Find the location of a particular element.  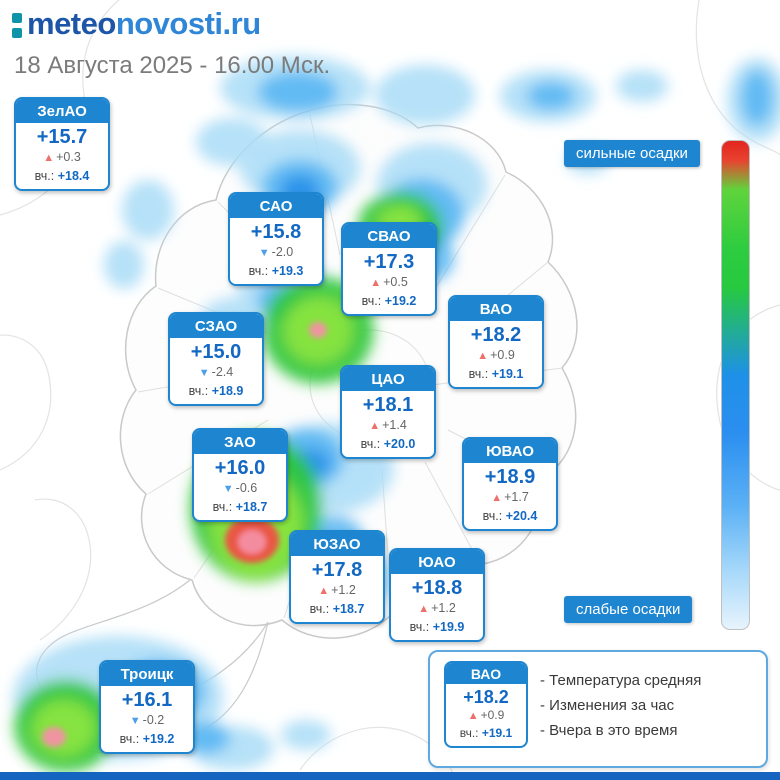

district-yesterday-value: +18.7 is located at coordinates (251, 507).